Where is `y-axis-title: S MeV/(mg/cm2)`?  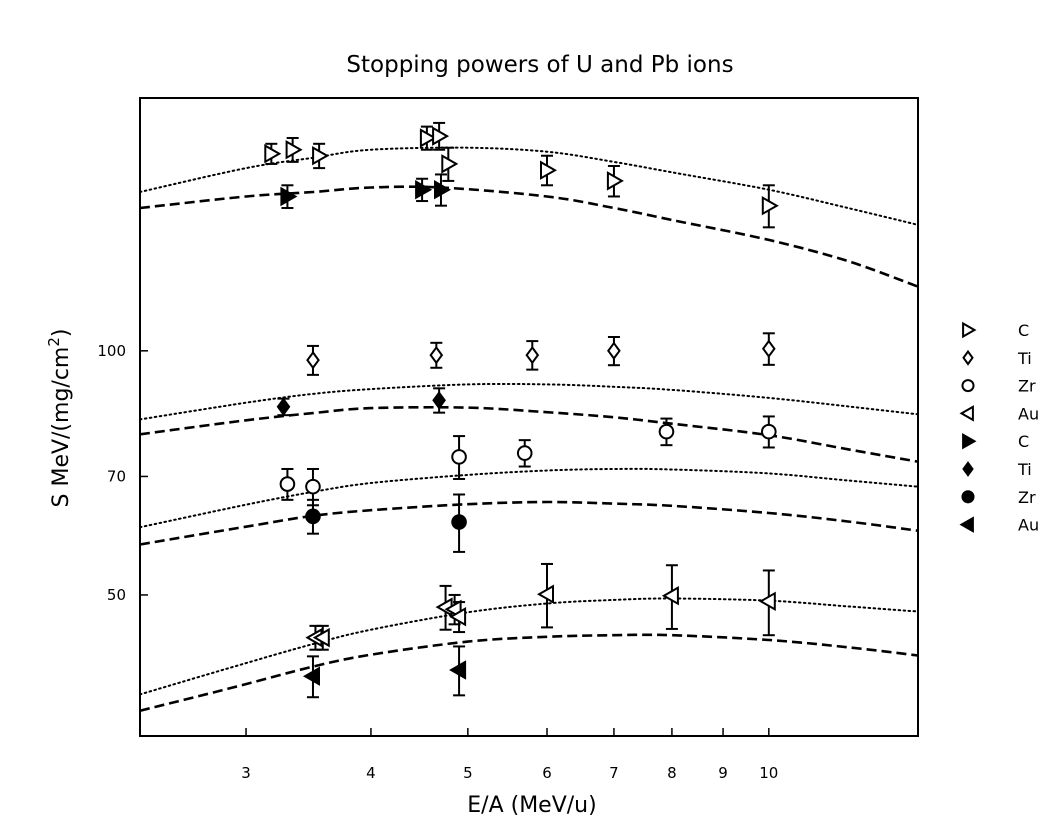
y-axis-title: S MeV/(mg/cm2) is located at coordinates (59, 418).